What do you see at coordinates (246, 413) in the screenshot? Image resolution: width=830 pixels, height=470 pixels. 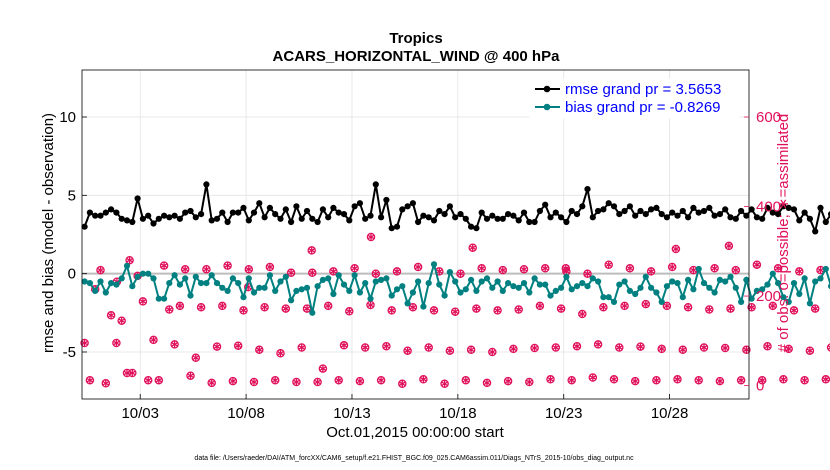 I see `x-tick-label: 10/08` at bounding box center [246, 413].